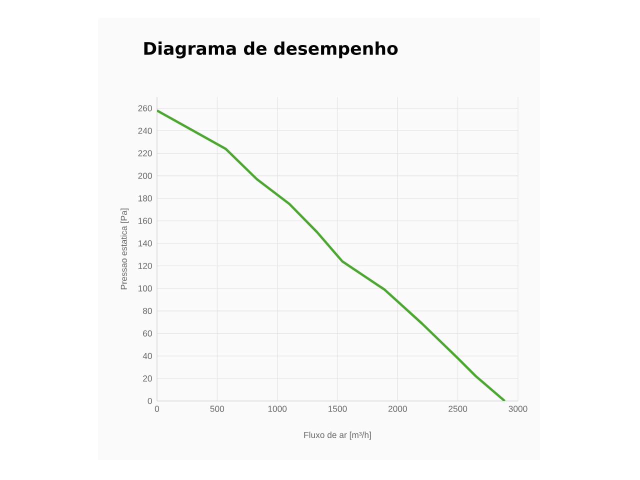 The image size is (640, 480). Describe the element at coordinates (397, 409) in the screenshot. I see `x-tick-label: 2000` at that location.